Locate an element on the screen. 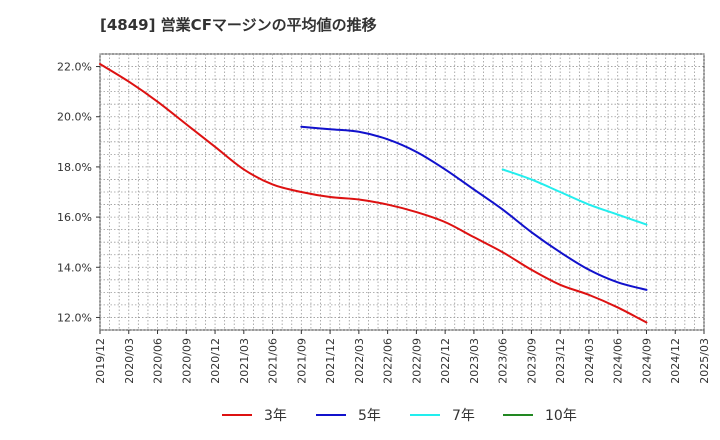 The height and width of the screenshot is (440, 720). y-tick-label: 14.0% is located at coordinates (74, 267).